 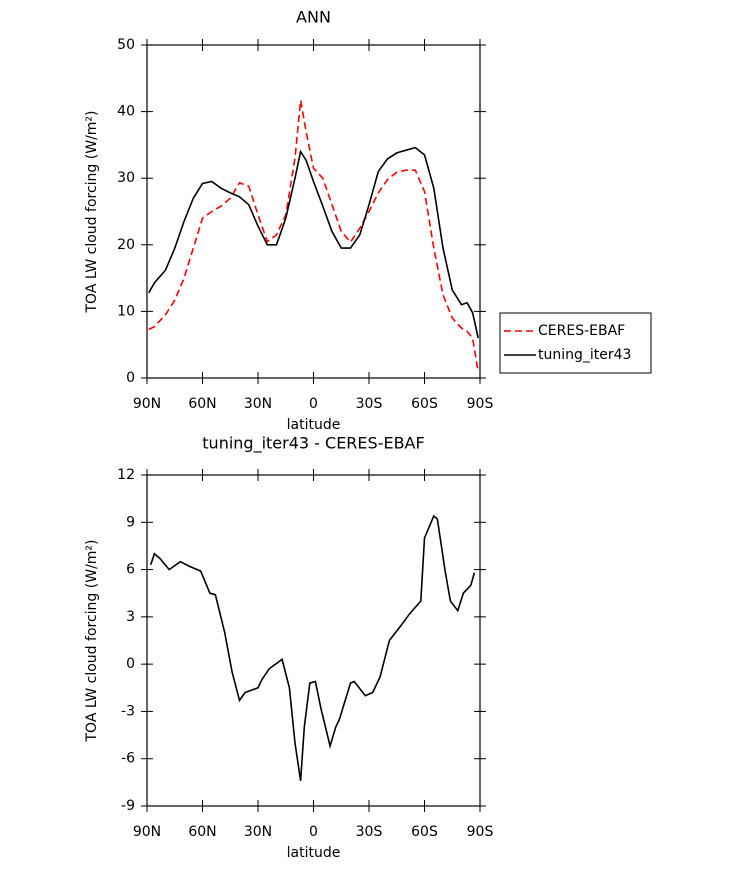 I want to click on legend-box, so click(x=575, y=343).